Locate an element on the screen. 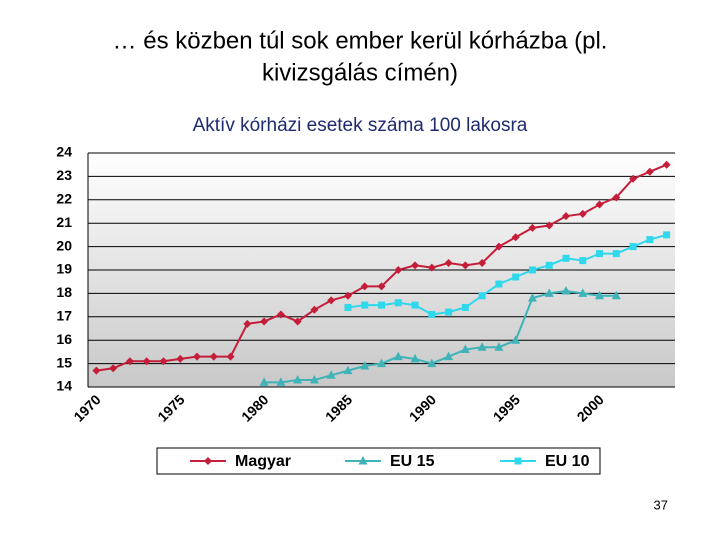  y-tick-label: 15 is located at coordinates (64, 362).